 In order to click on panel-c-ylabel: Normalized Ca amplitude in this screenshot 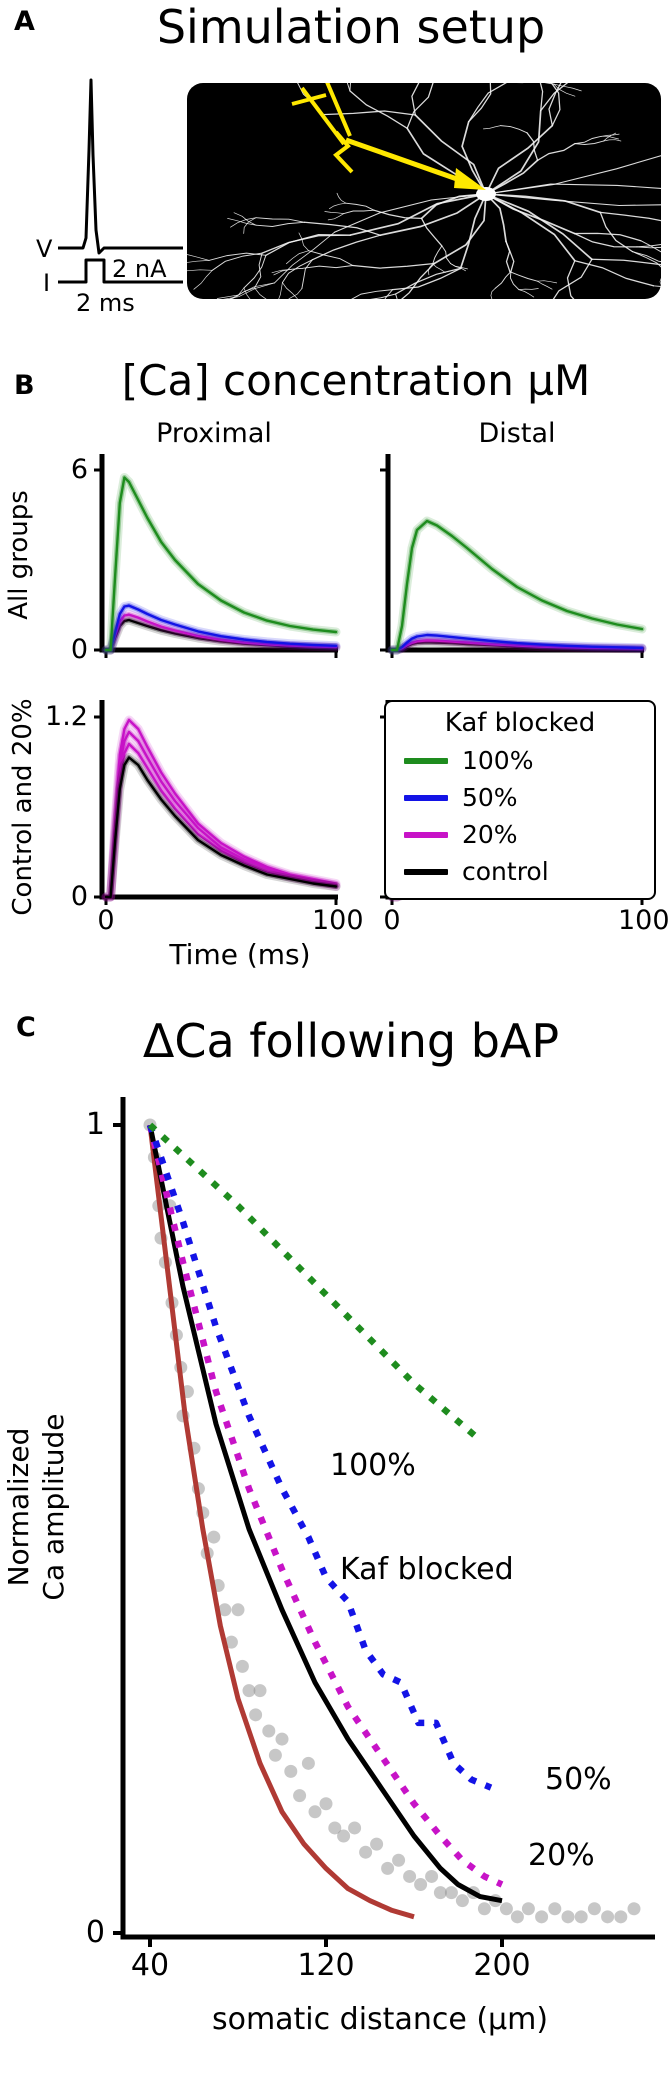, I will do `click(36, 1507)`.